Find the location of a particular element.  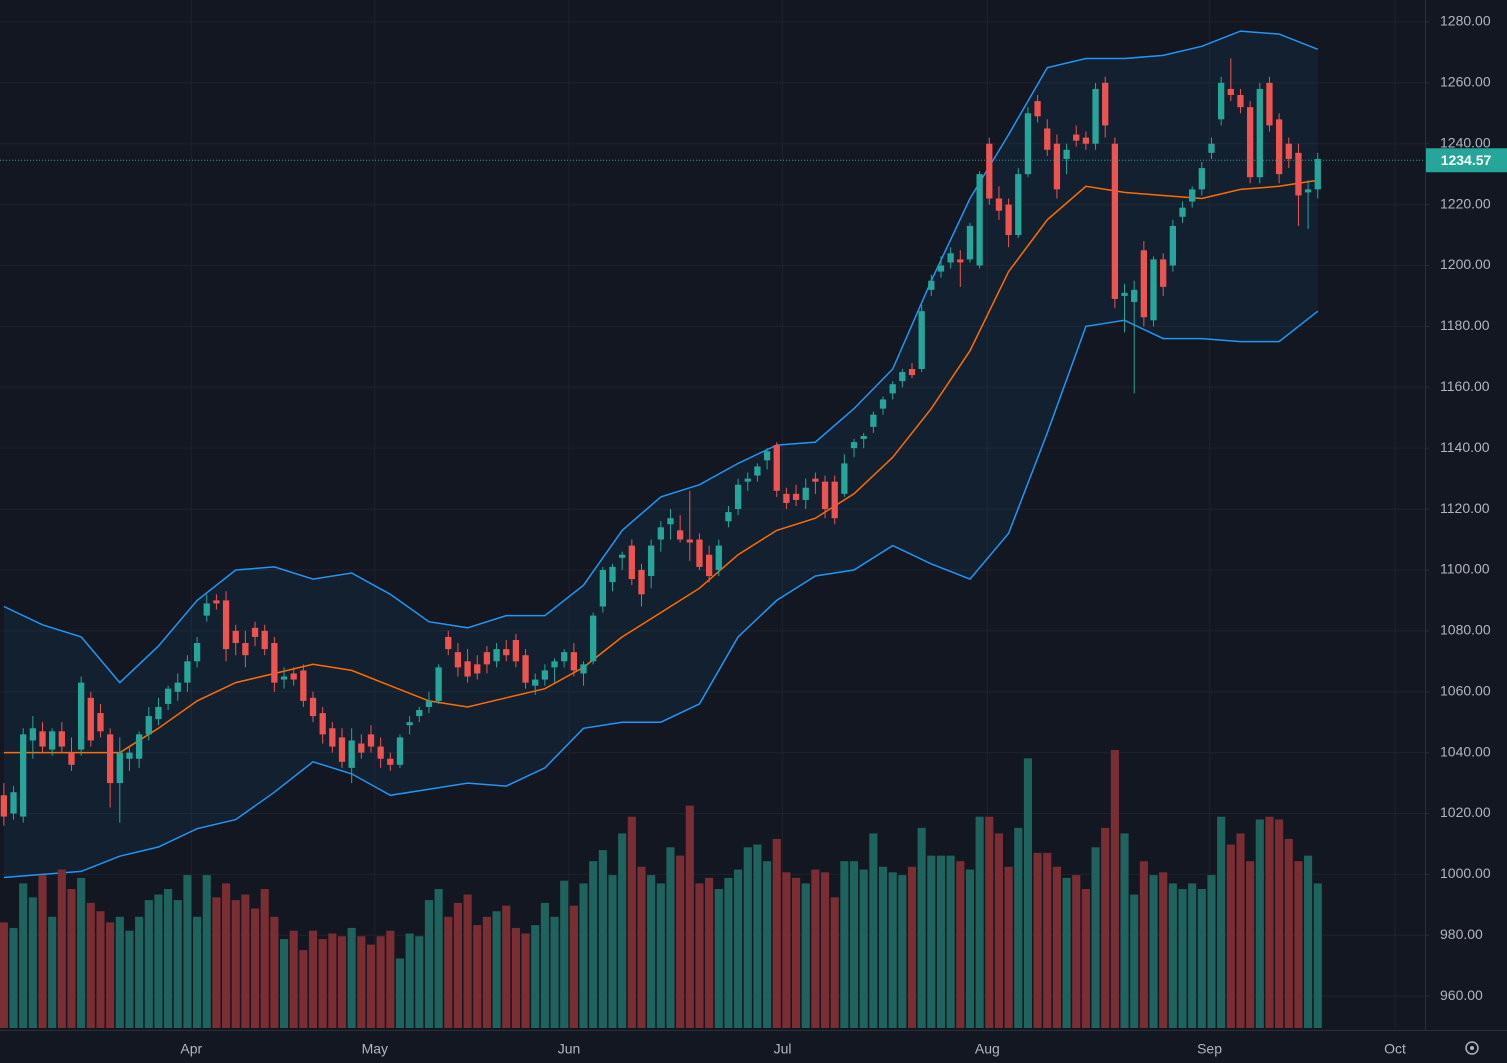

settings-icon is located at coordinates (1472, 1048).